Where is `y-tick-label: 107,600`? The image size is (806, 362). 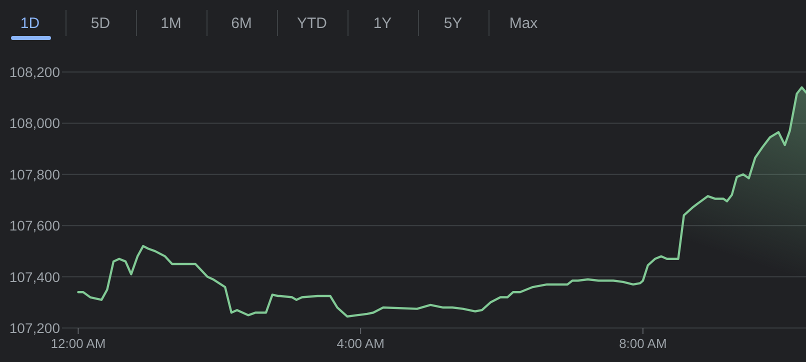
y-tick-label: 107,600 is located at coordinates (34, 226).